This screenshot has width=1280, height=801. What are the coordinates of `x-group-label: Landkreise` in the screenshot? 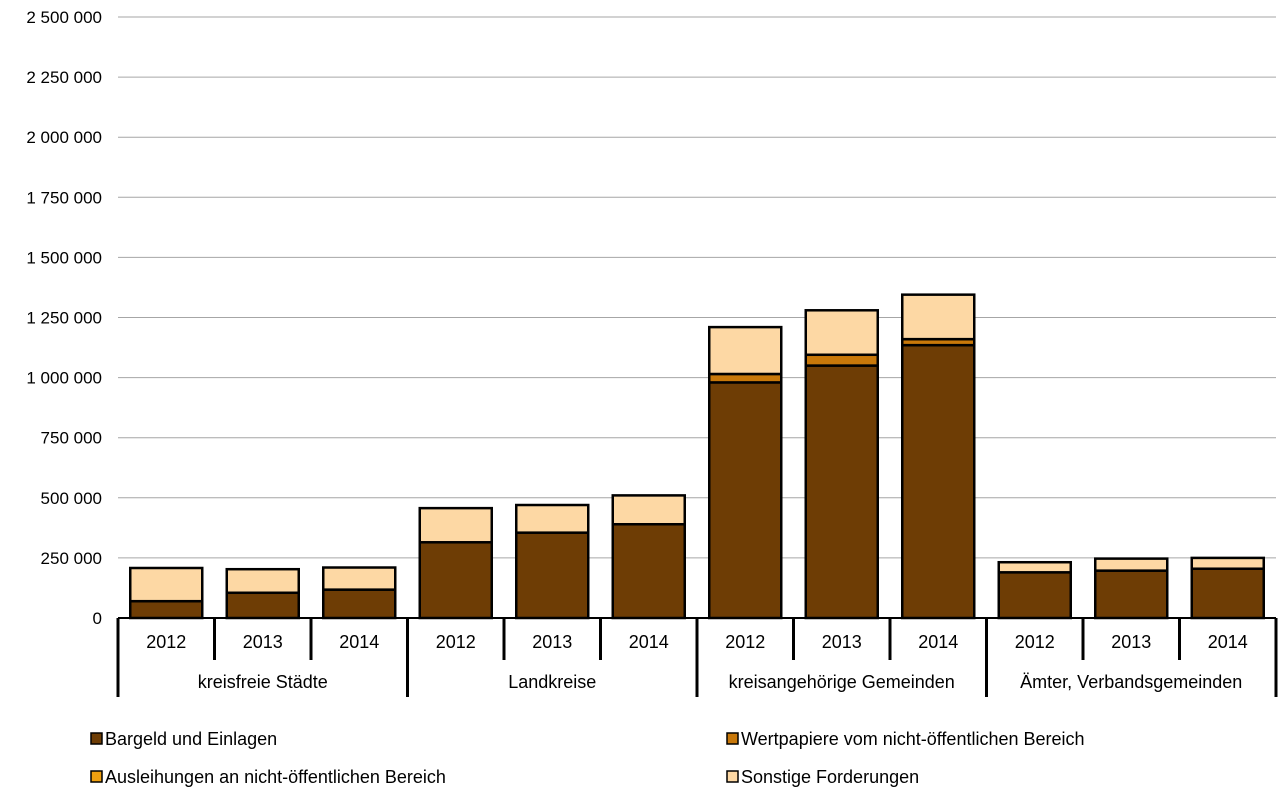 It's located at (552, 682).